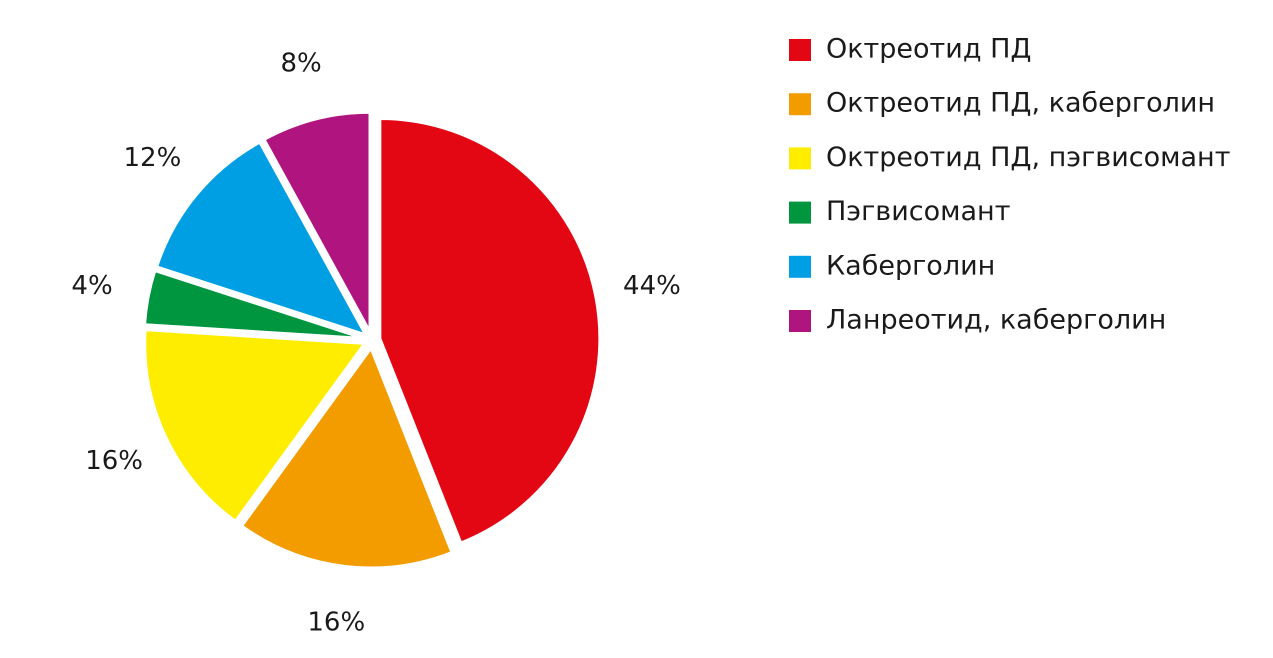 Image resolution: width=1273 pixels, height=658 pixels. Describe the element at coordinates (910, 265) in the screenshot. I see `legend-label: Каберголин` at that location.